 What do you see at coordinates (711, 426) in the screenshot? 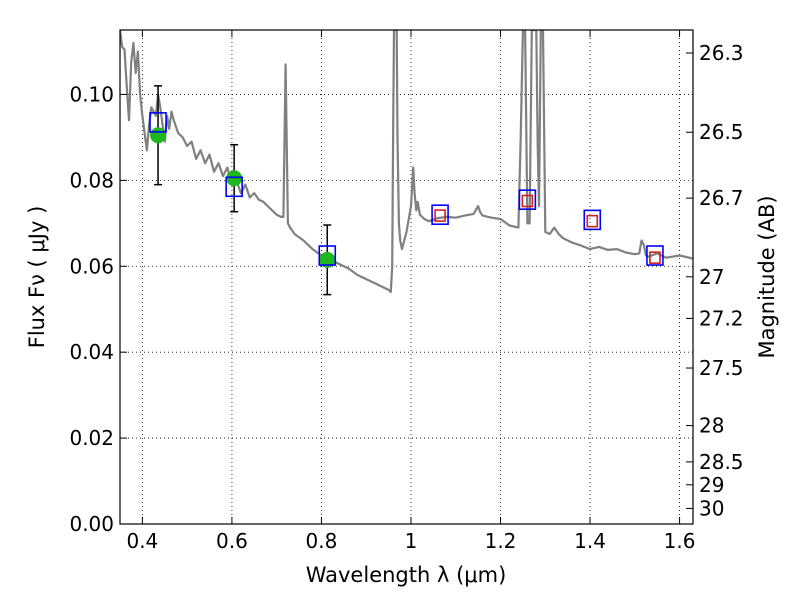
I see `mag-tick-label: 28` at bounding box center [711, 426].